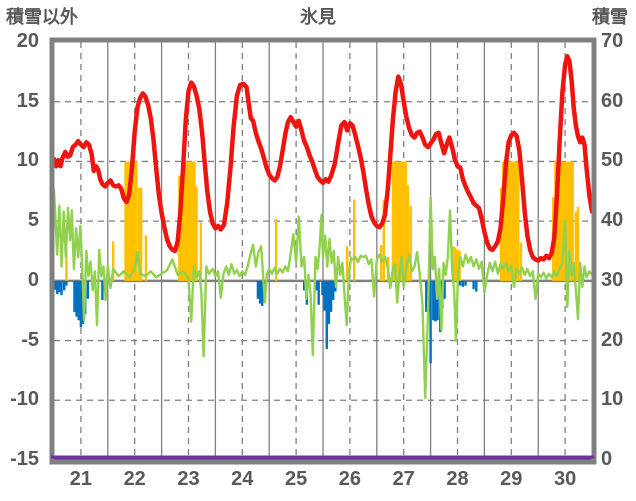 The width and height of the screenshot is (636, 501). Describe the element at coordinates (24, 399) in the screenshot. I see `left-axis-tick-label: -10` at that location.